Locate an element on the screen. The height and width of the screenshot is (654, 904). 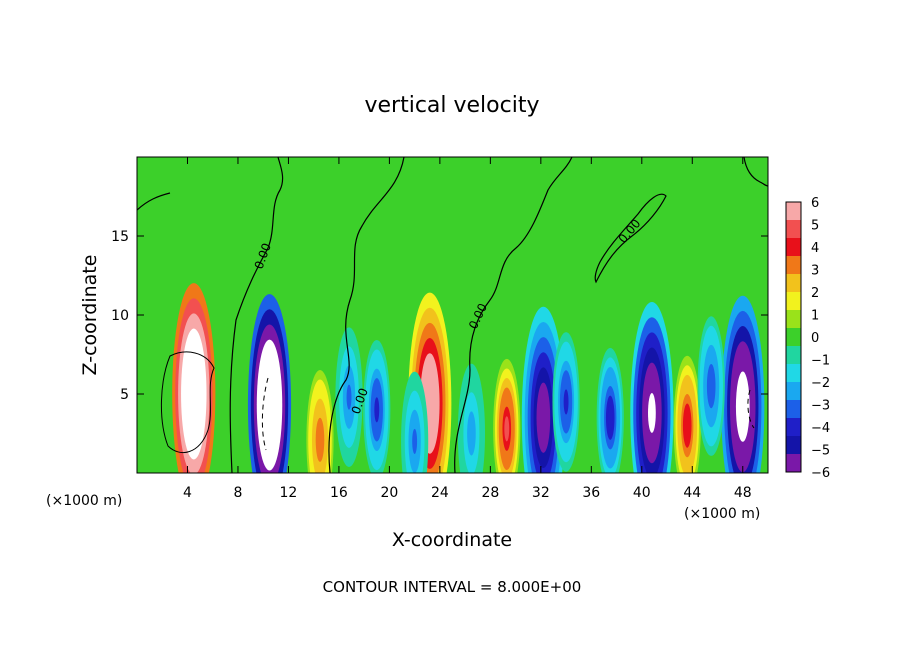
colorbar-label: 6 is located at coordinates (815, 203).